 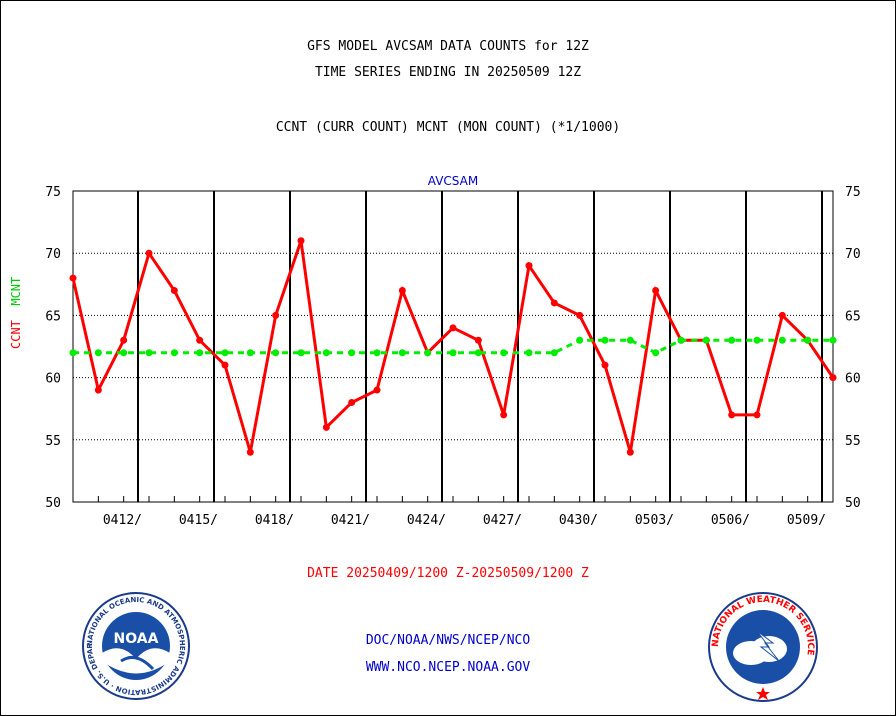 I want to click on chart-title-line2: TIME SERIES ENDING IN 20250509 12Z, so click(x=448, y=72).